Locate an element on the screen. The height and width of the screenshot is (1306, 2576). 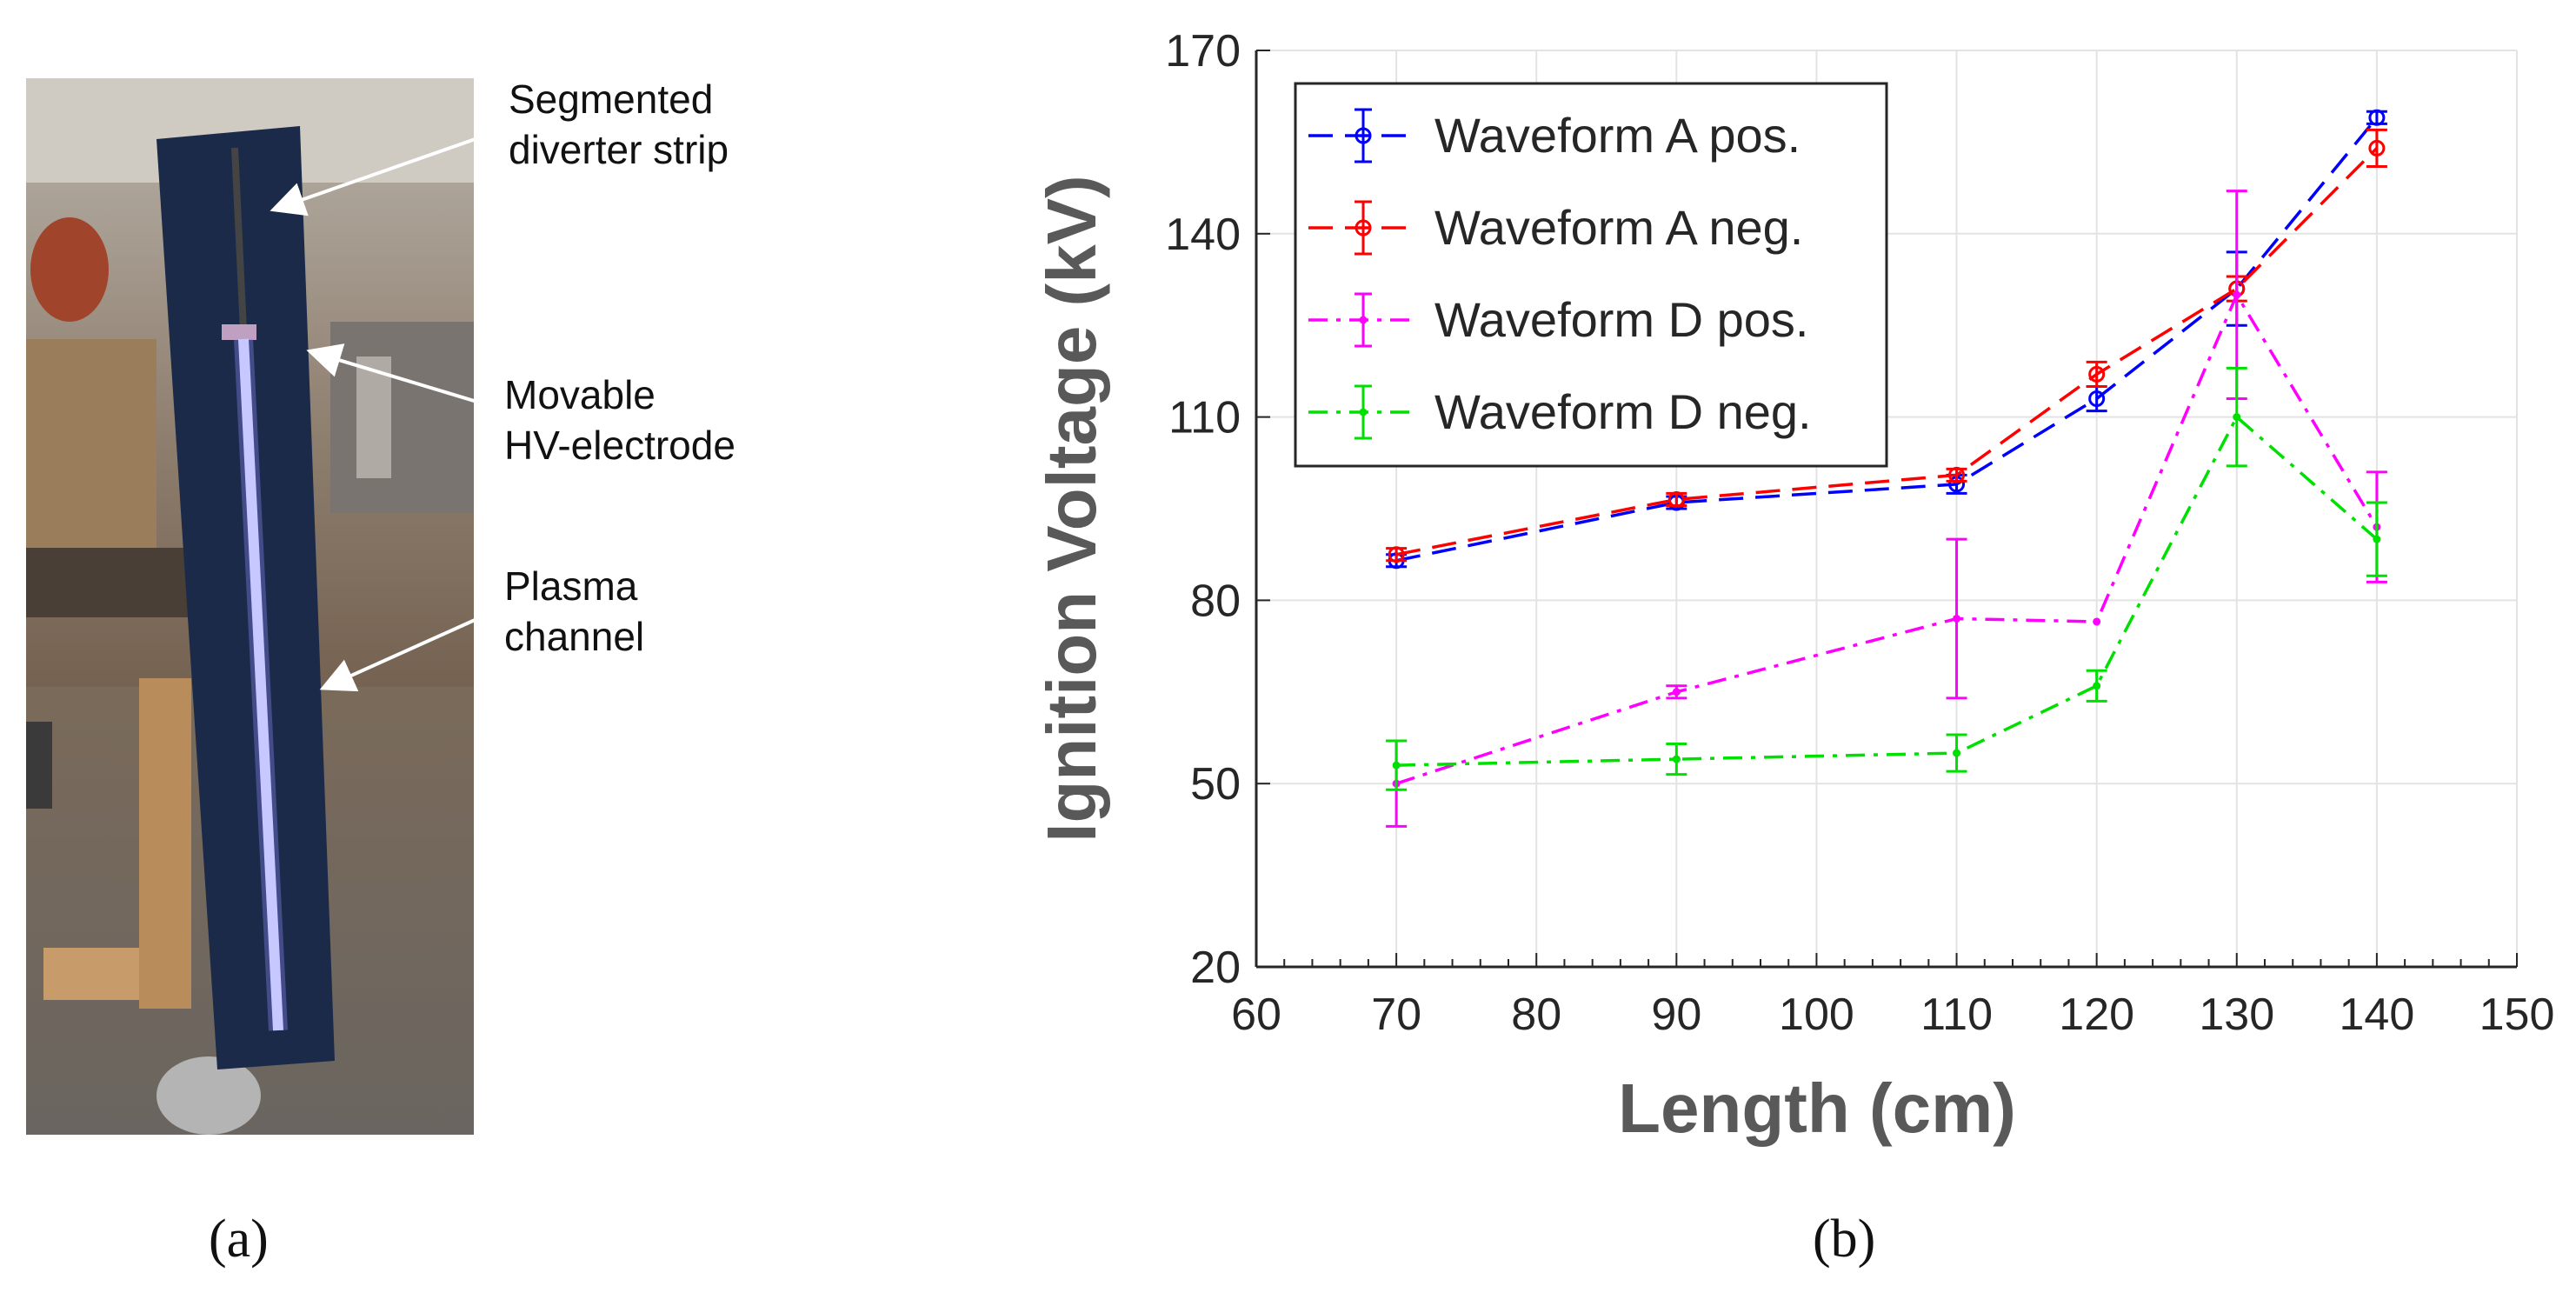
legend-entry-2: Waveform D pos. is located at coordinates (1621, 319).